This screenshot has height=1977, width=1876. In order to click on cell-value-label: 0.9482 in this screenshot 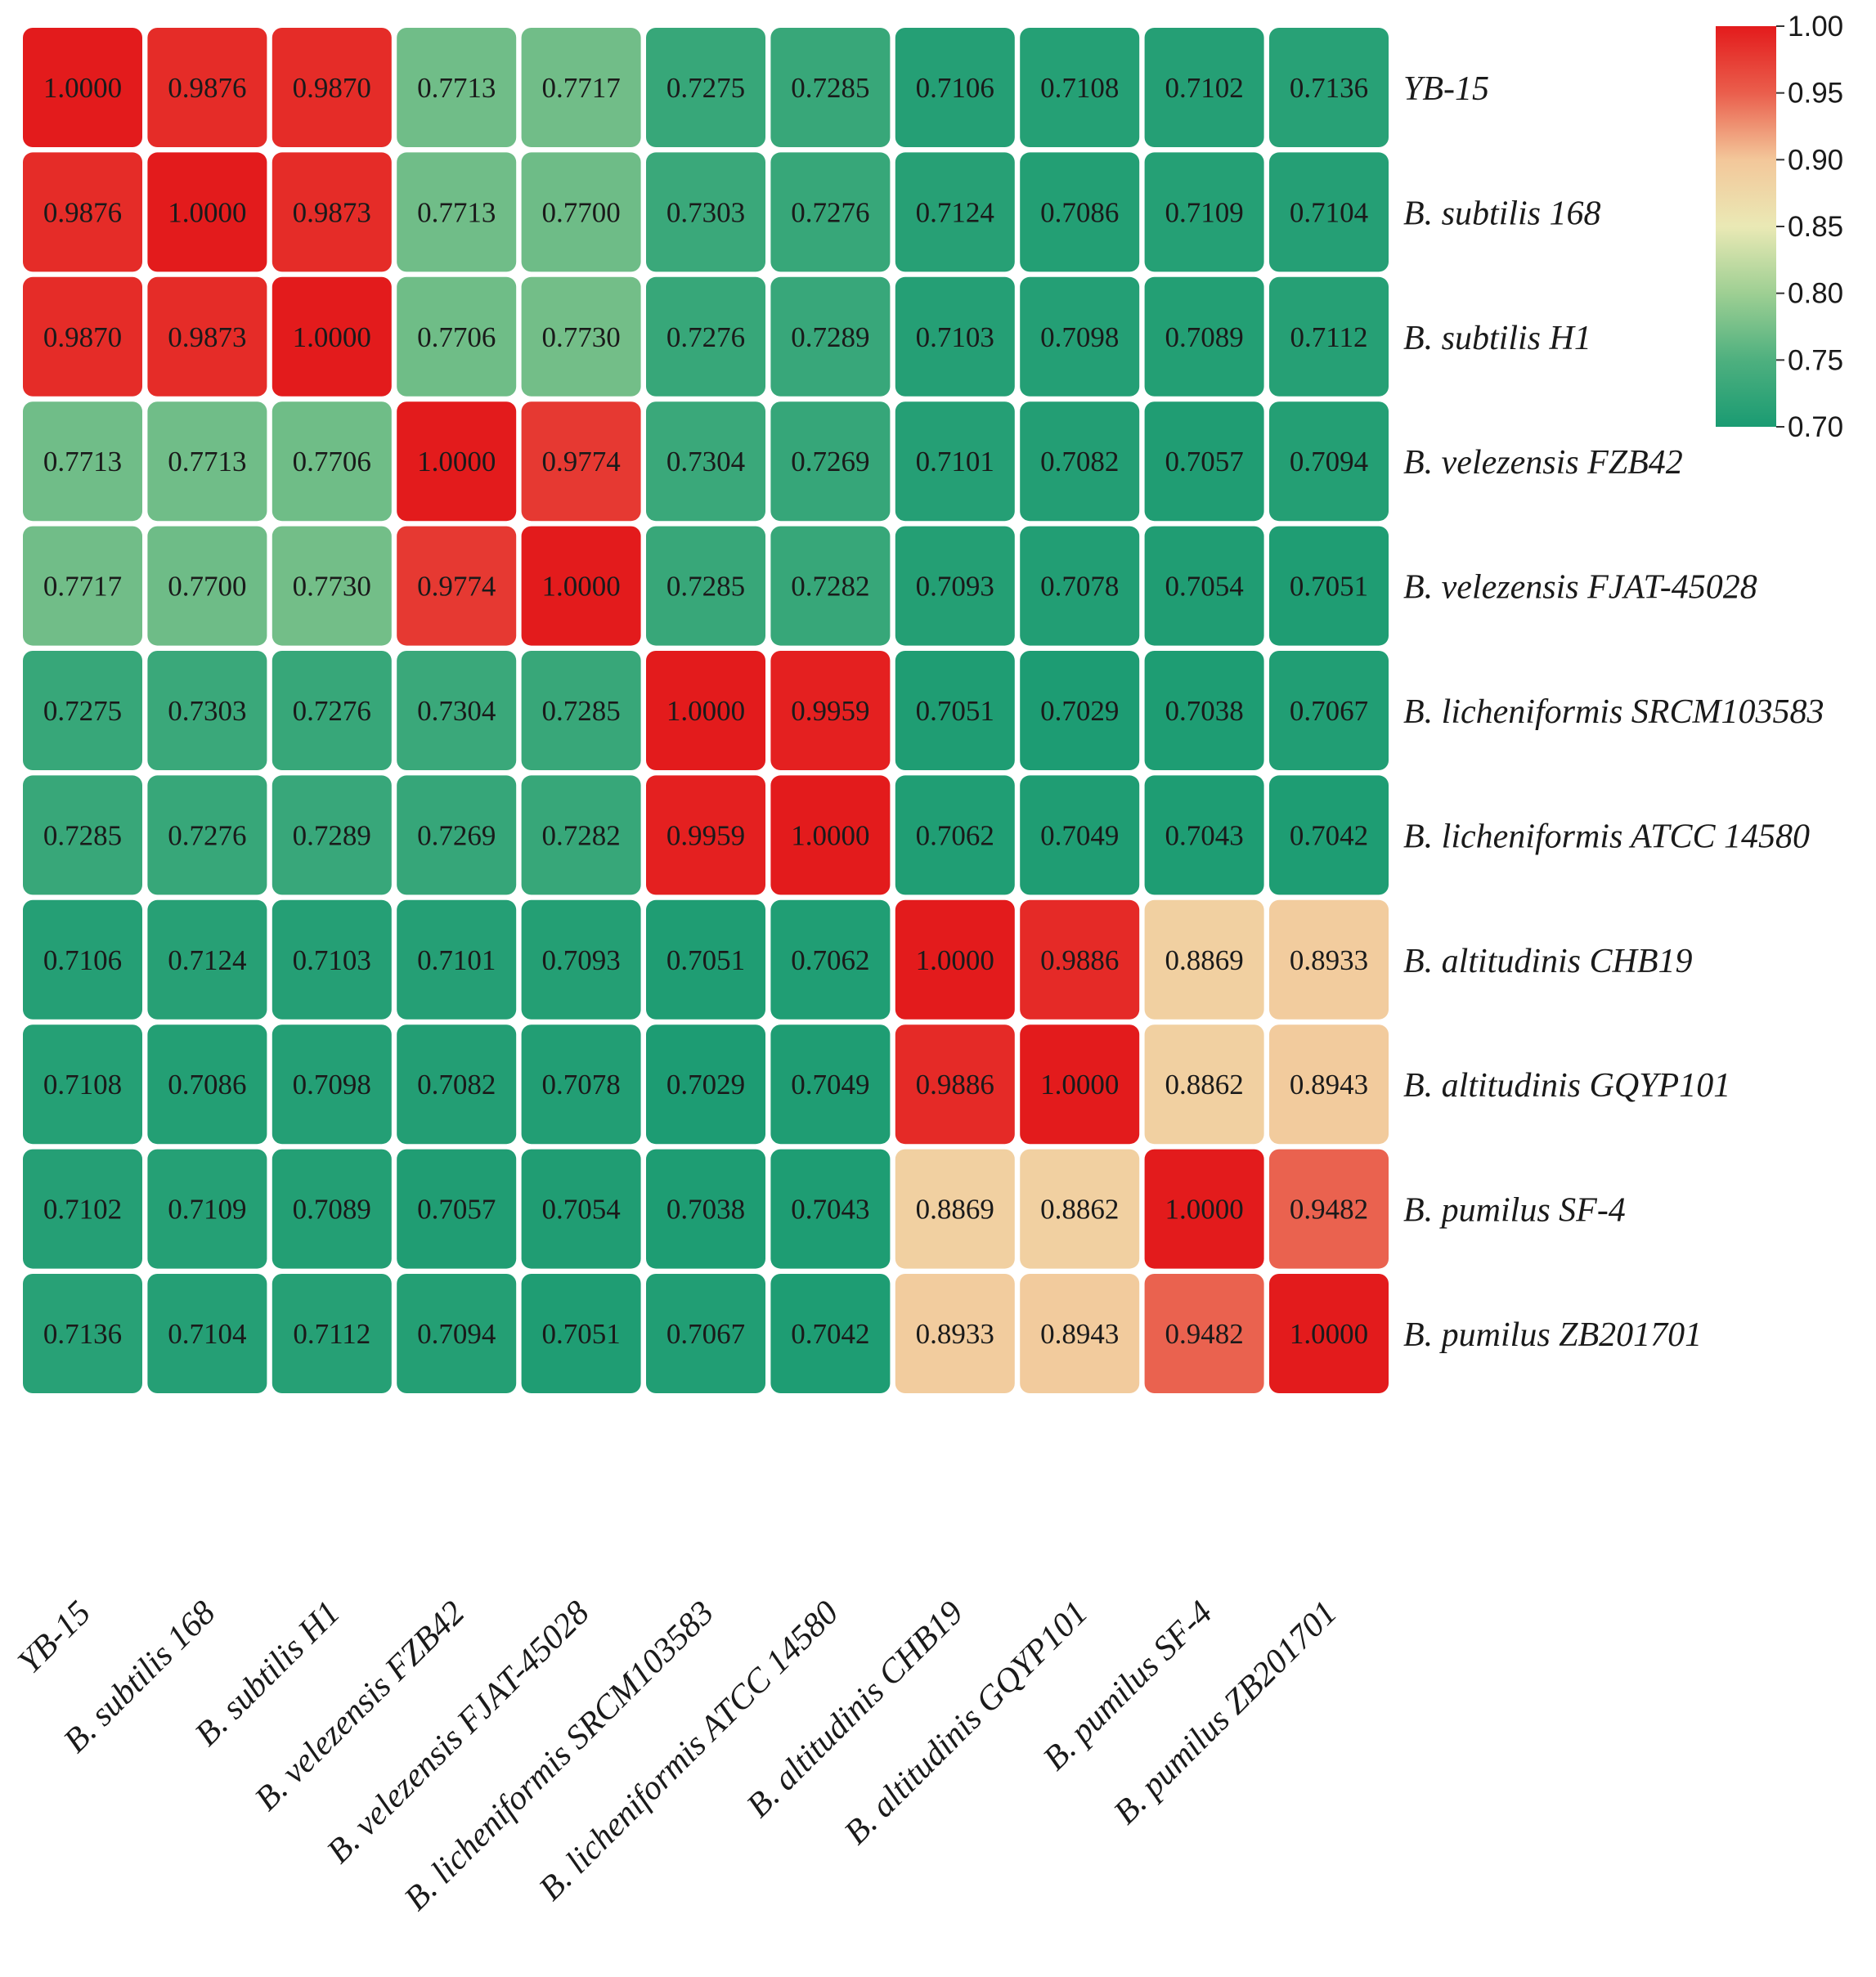, I will do `click(1204, 1334)`.